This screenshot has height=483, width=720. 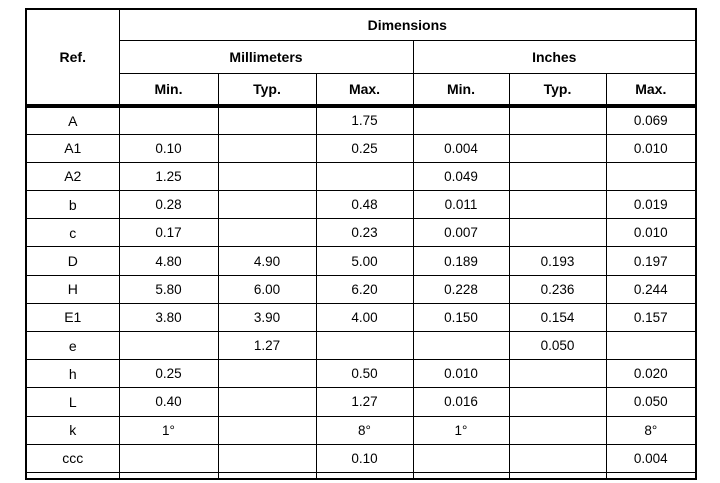 What do you see at coordinates (364, 374) in the screenshot?
I see `table-cell: 0.50` at bounding box center [364, 374].